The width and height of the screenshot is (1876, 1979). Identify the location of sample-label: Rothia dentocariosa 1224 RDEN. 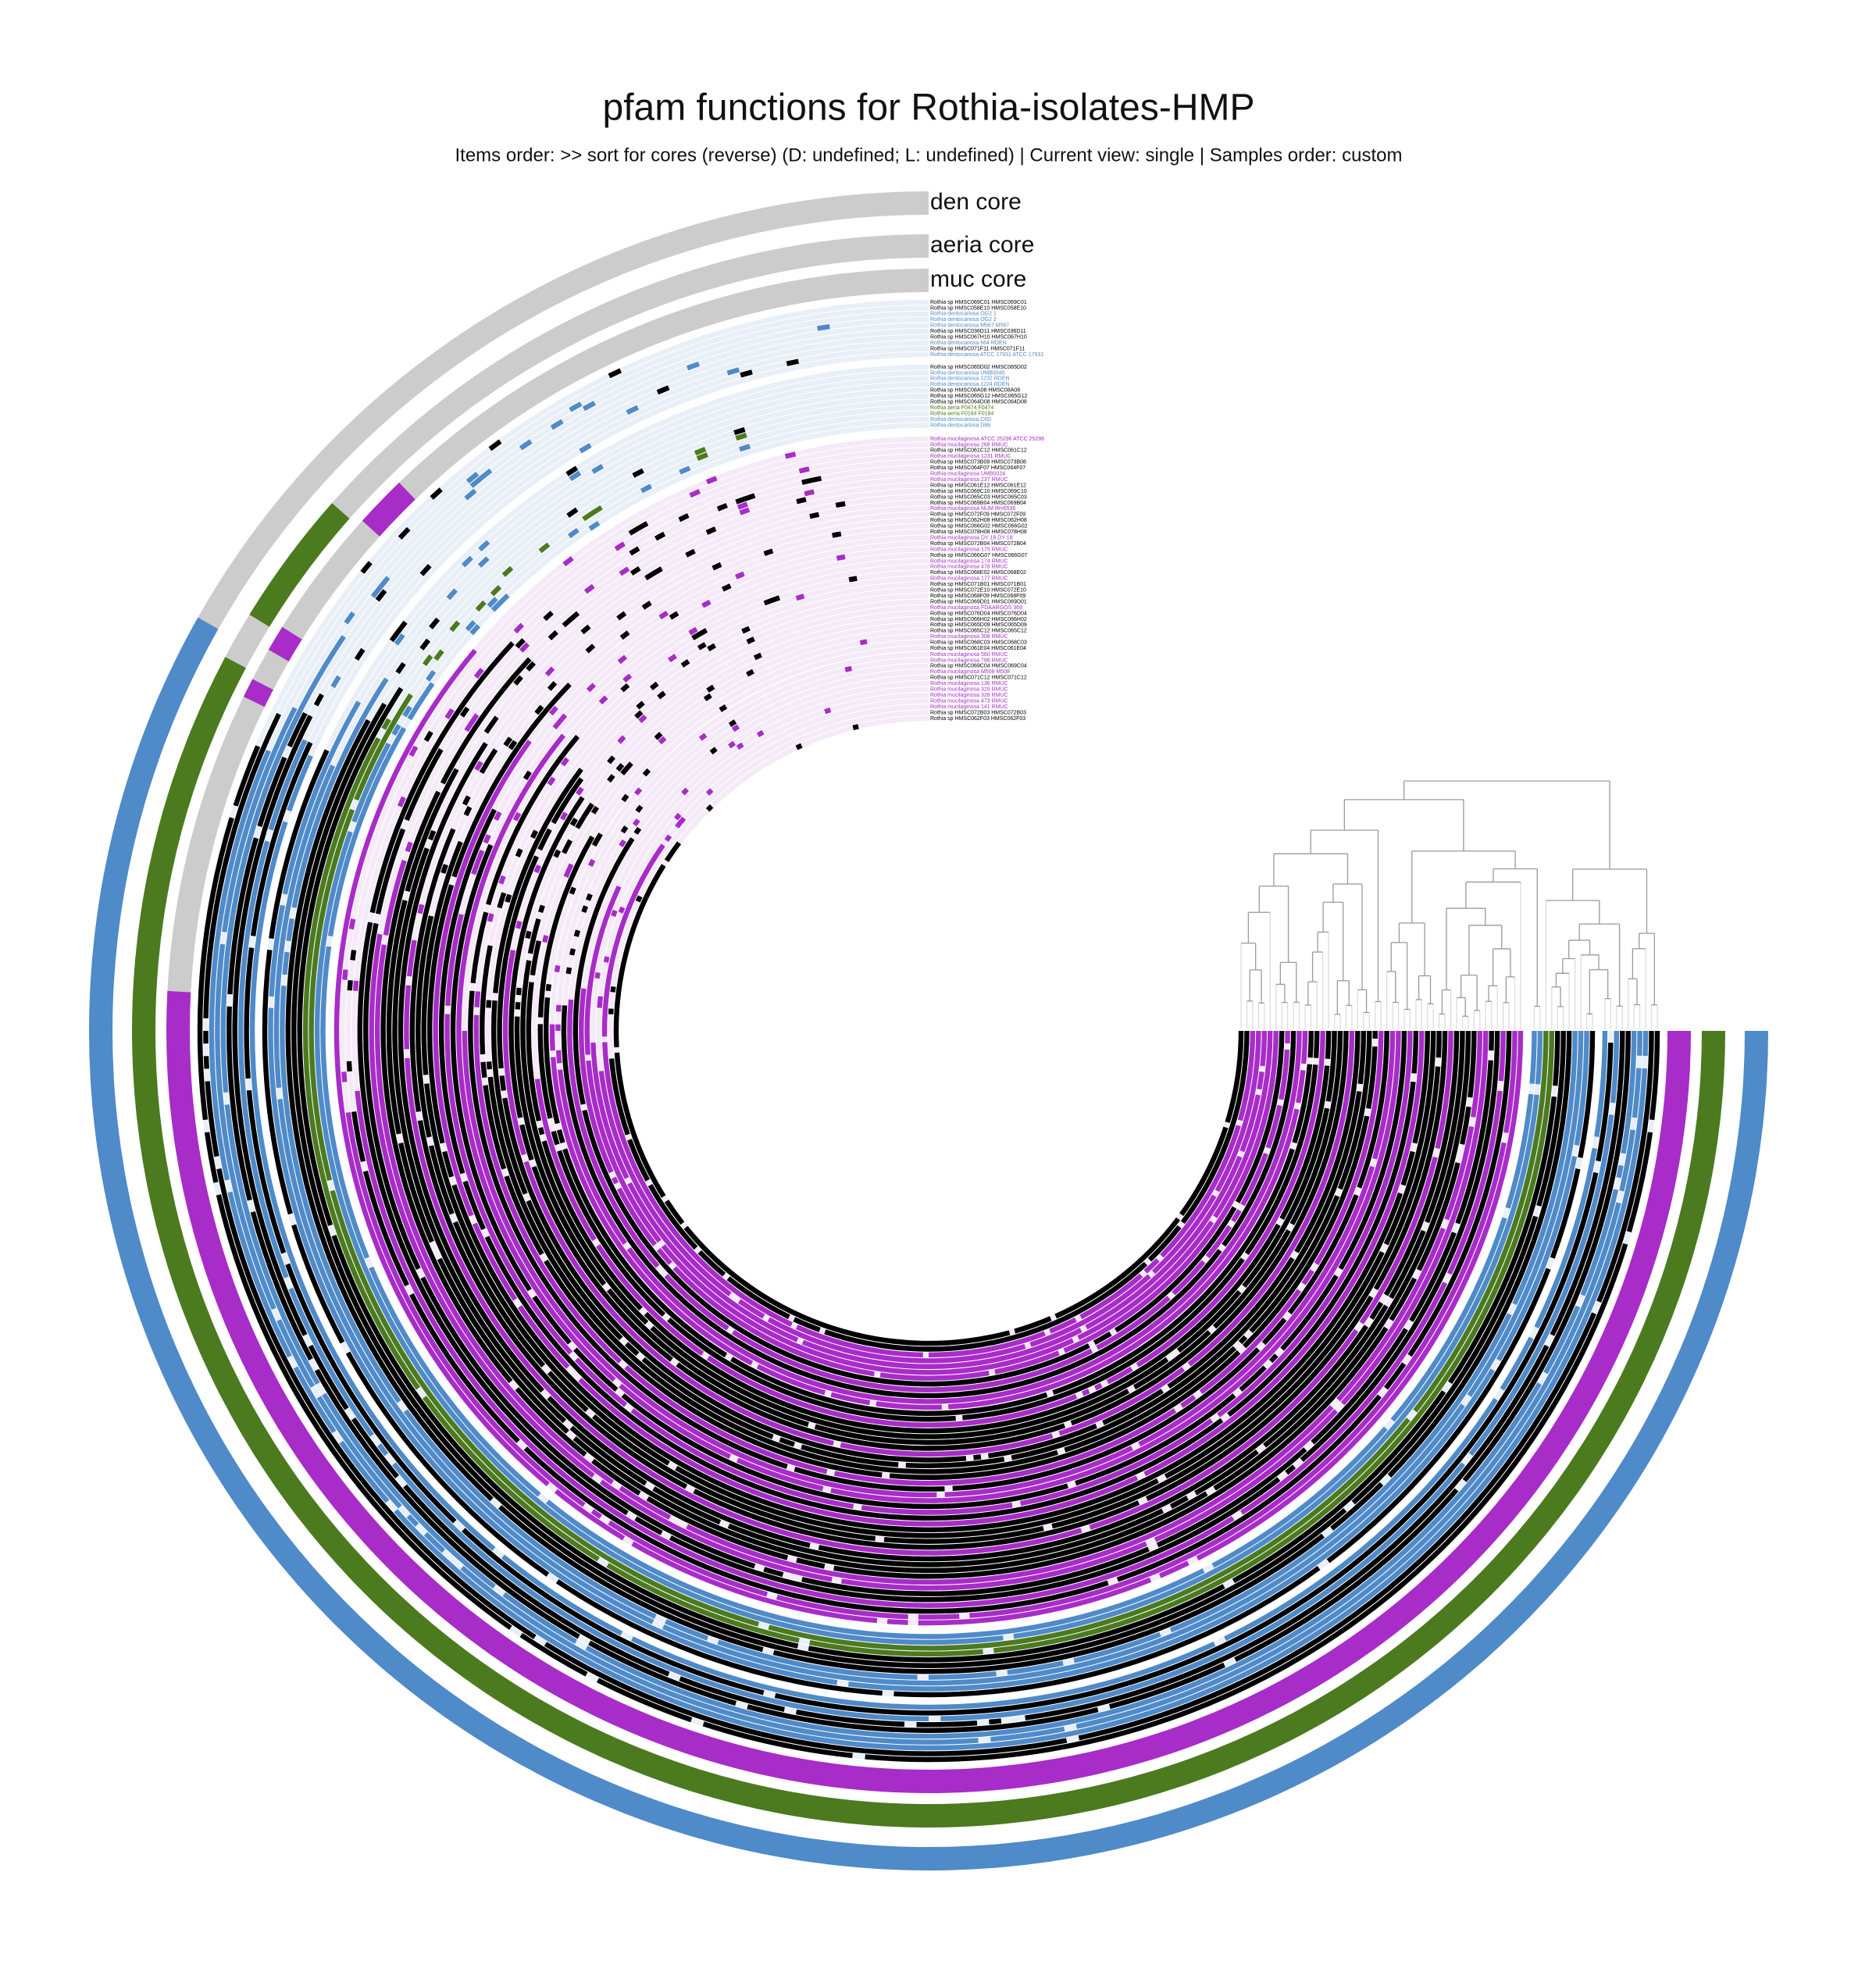
(970, 384).